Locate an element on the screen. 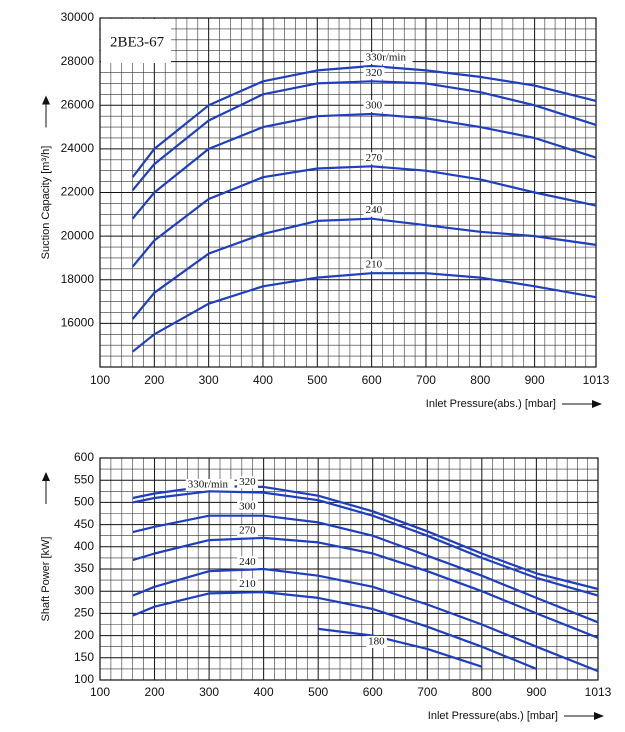 The width and height of the screenshot is (625, 732). y-tick-label: 500 is located at coordinates (84, 502).